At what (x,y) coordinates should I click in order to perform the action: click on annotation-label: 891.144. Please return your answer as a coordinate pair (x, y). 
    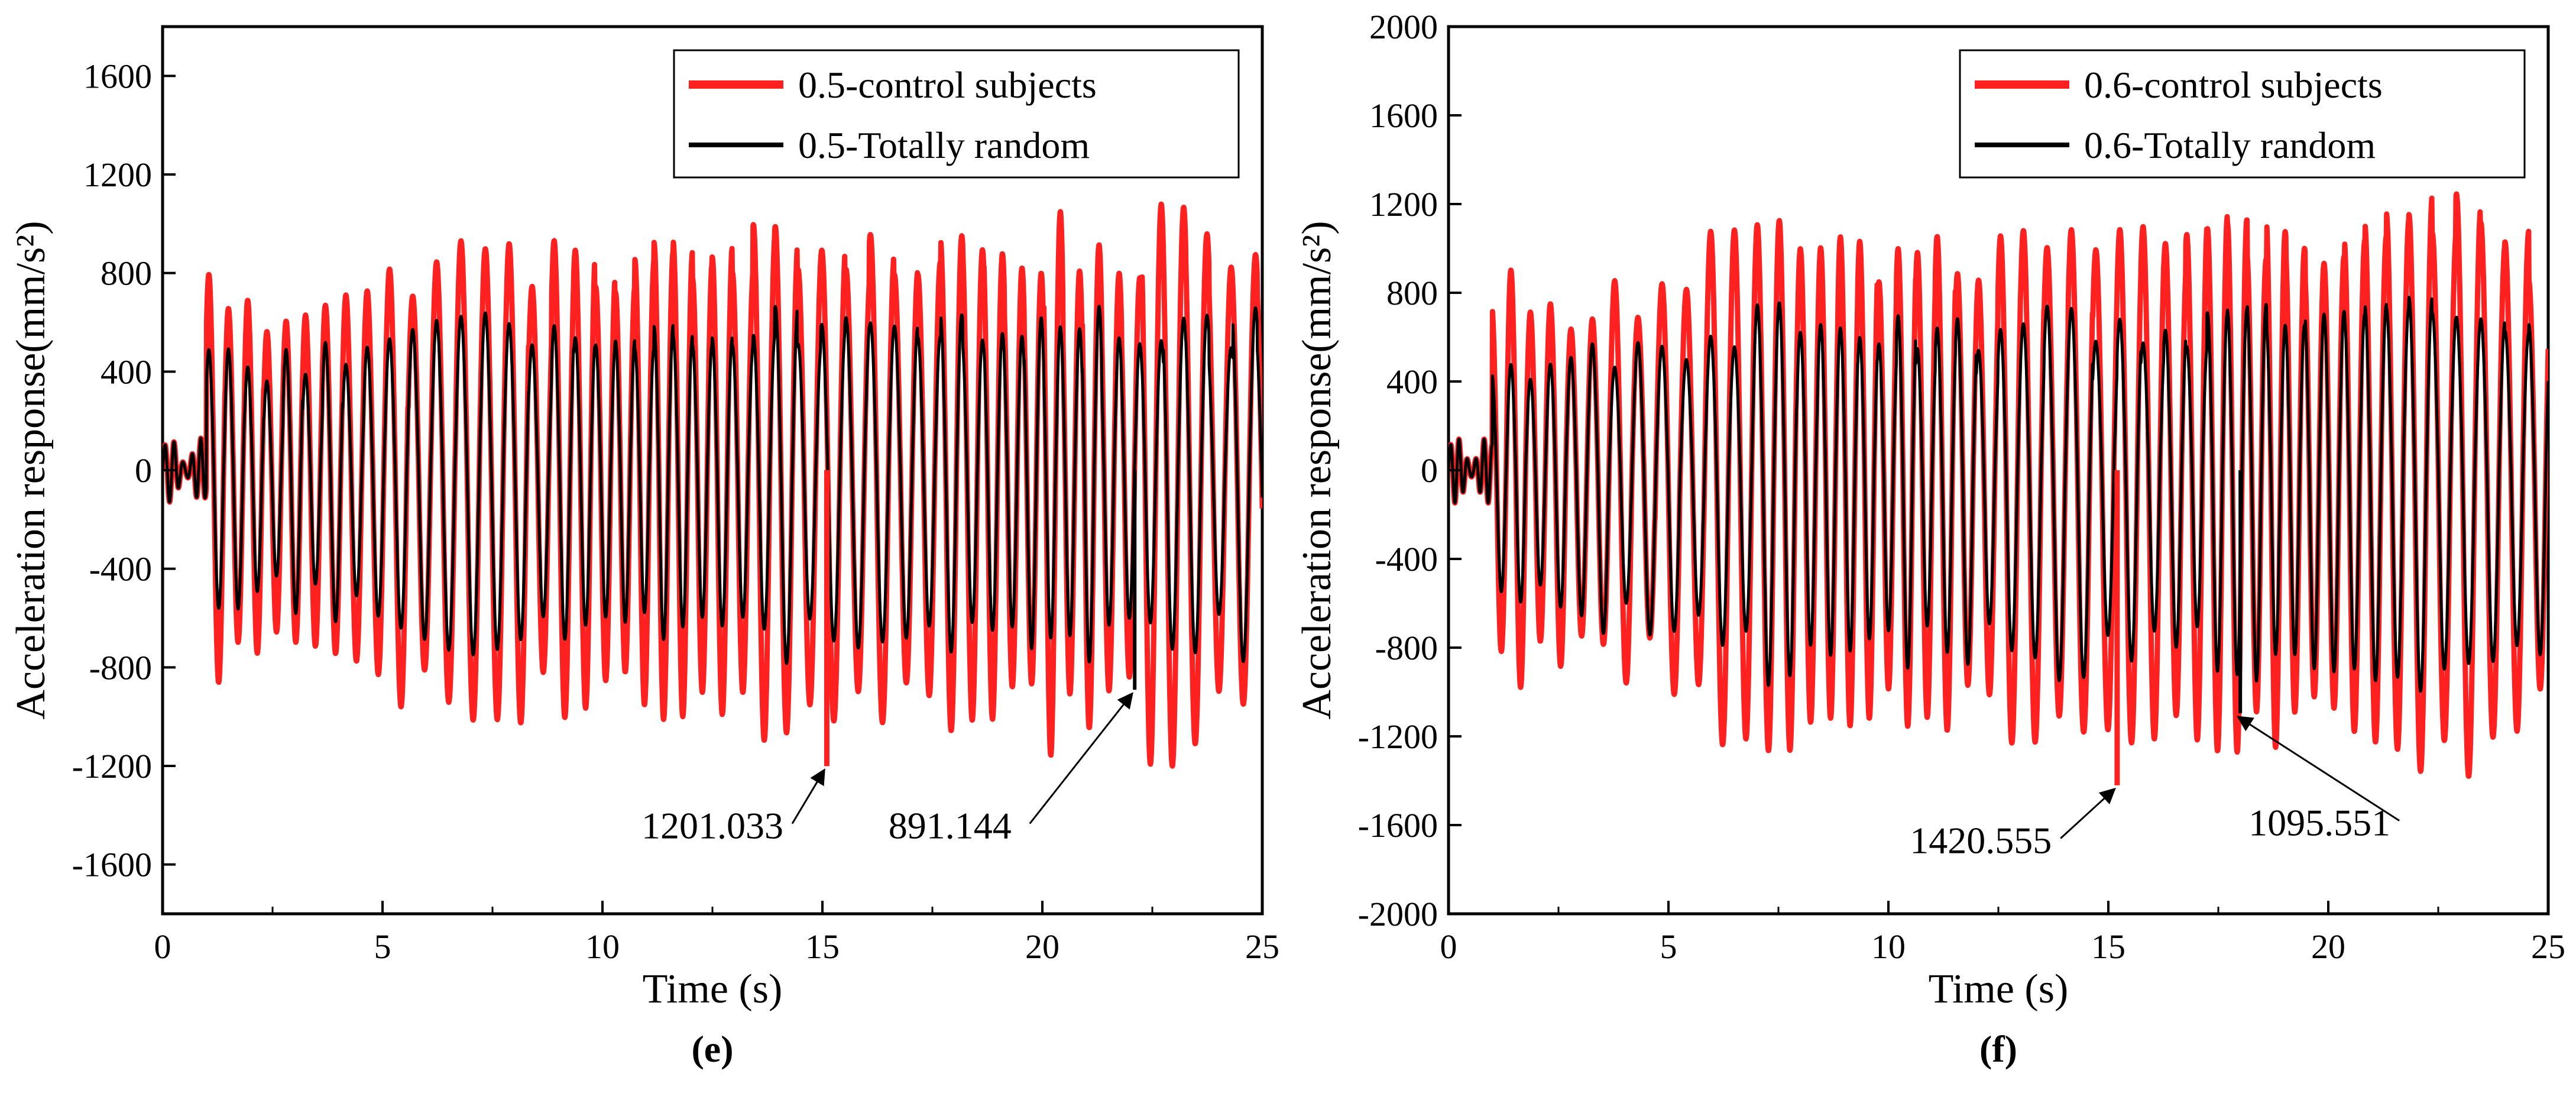
    Looking at the image, I should click on (950, 826).